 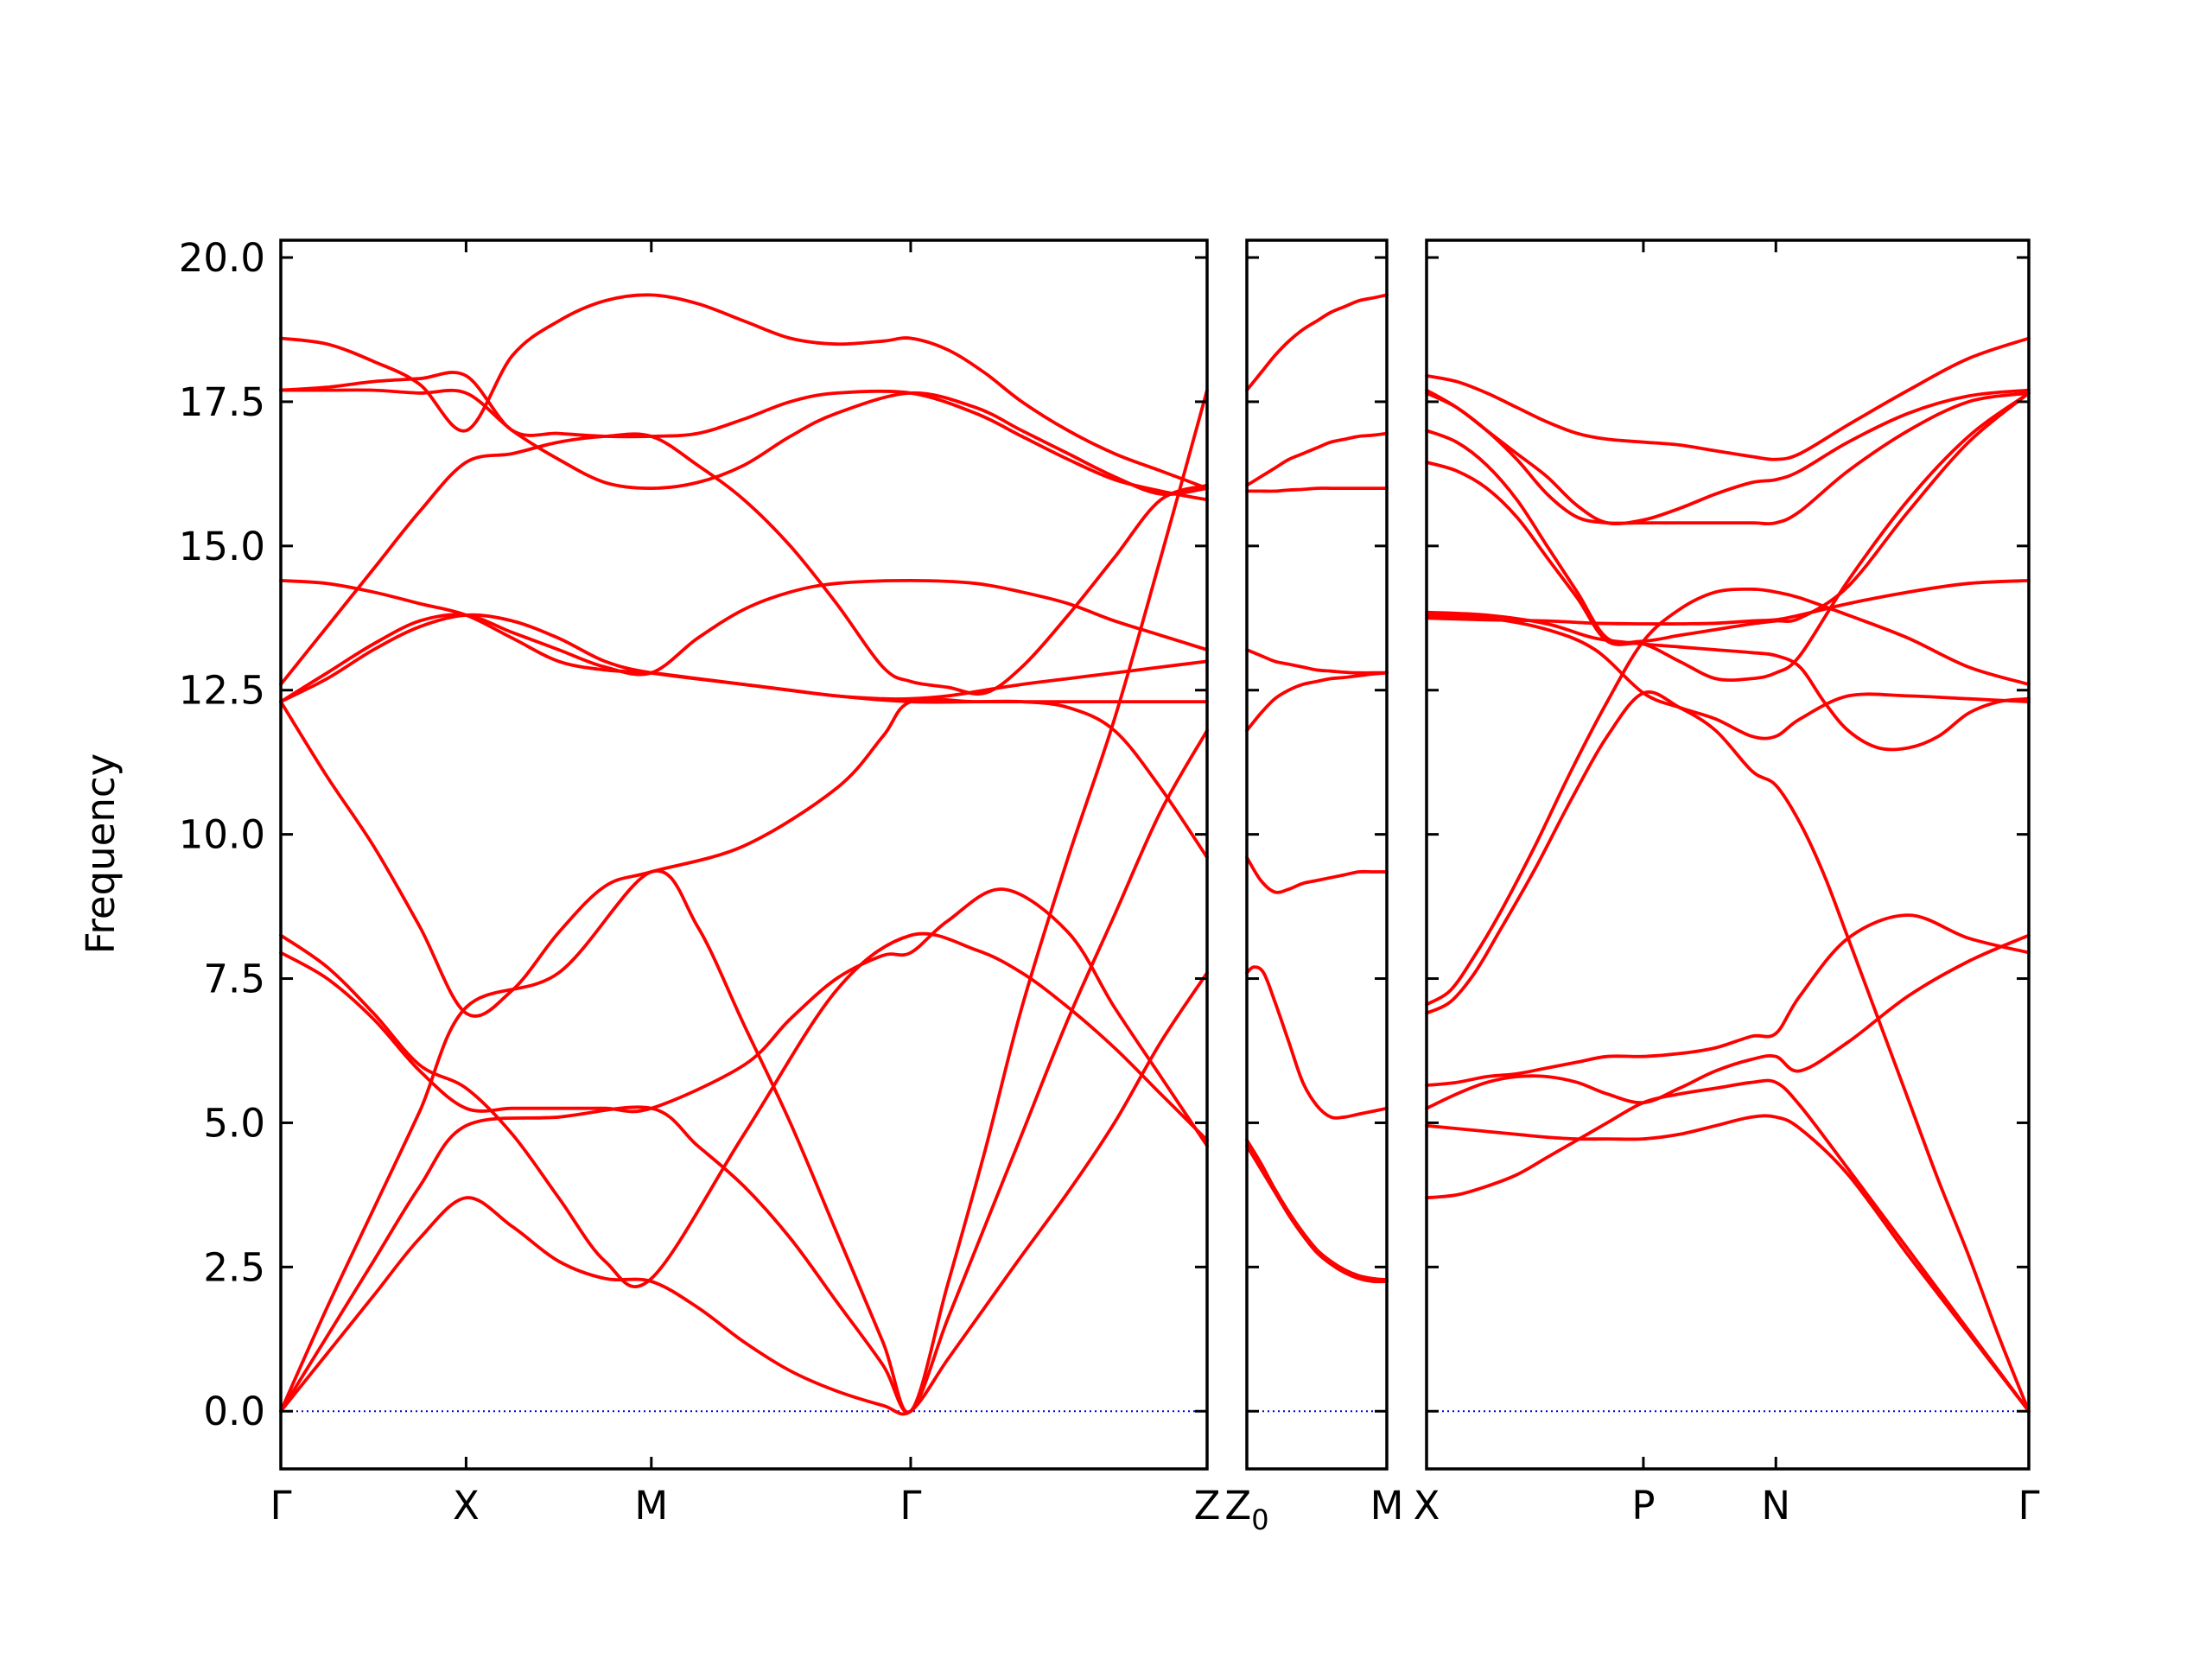 I want to click on y-axis-label: Frequency, so click(x=101, y=853).